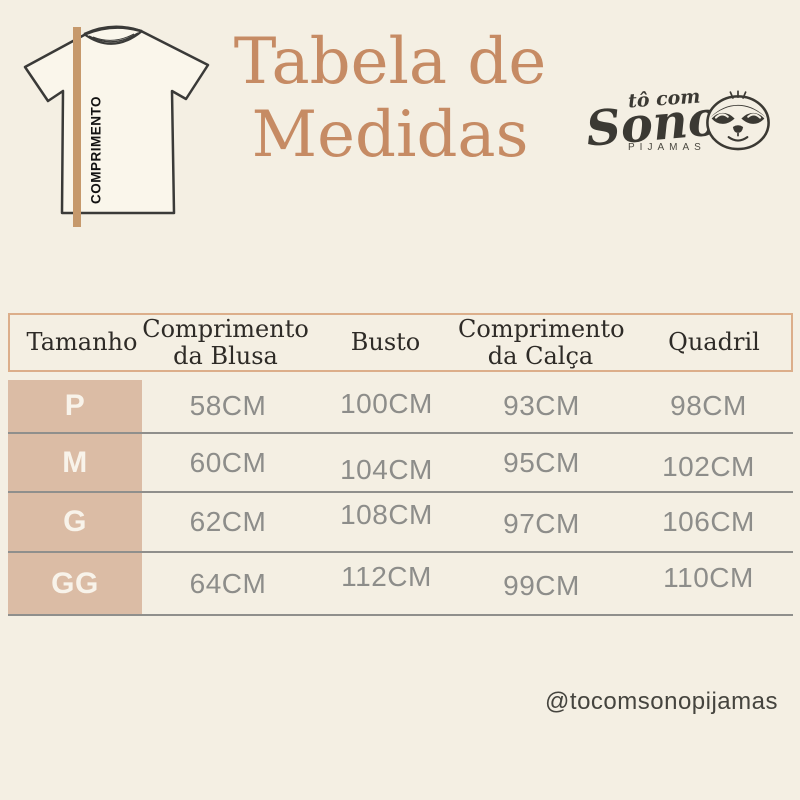  I want to click on table-row-g: G 62CM 108CM 97CM 106CM, so click(400, 523).